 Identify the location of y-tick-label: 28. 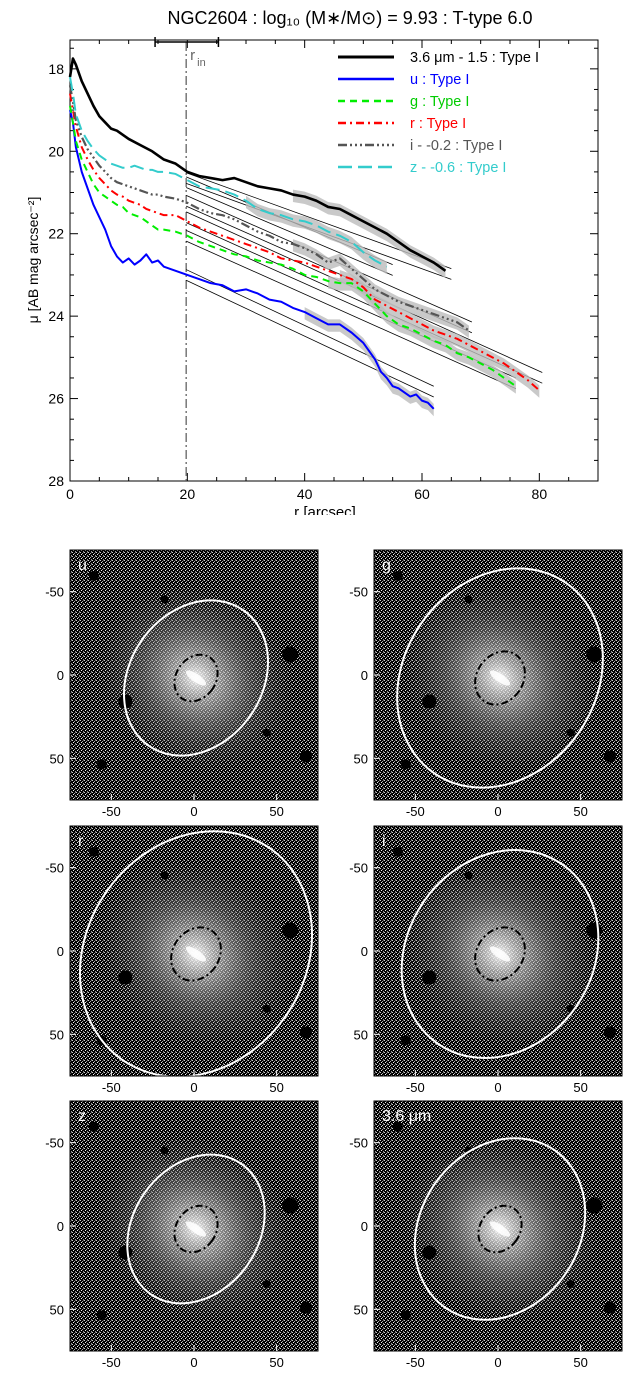
(56, 481).